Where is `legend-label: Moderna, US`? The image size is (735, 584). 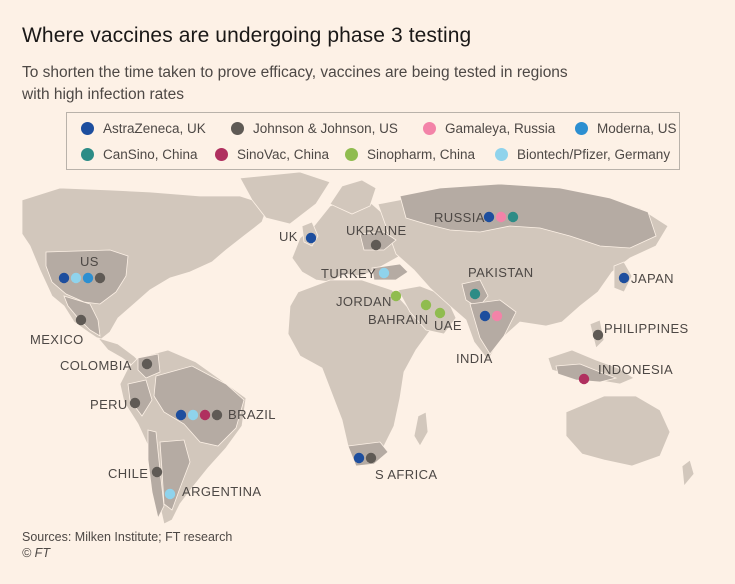 legend-label: Moderna, US is located at coordinates (637, 128).